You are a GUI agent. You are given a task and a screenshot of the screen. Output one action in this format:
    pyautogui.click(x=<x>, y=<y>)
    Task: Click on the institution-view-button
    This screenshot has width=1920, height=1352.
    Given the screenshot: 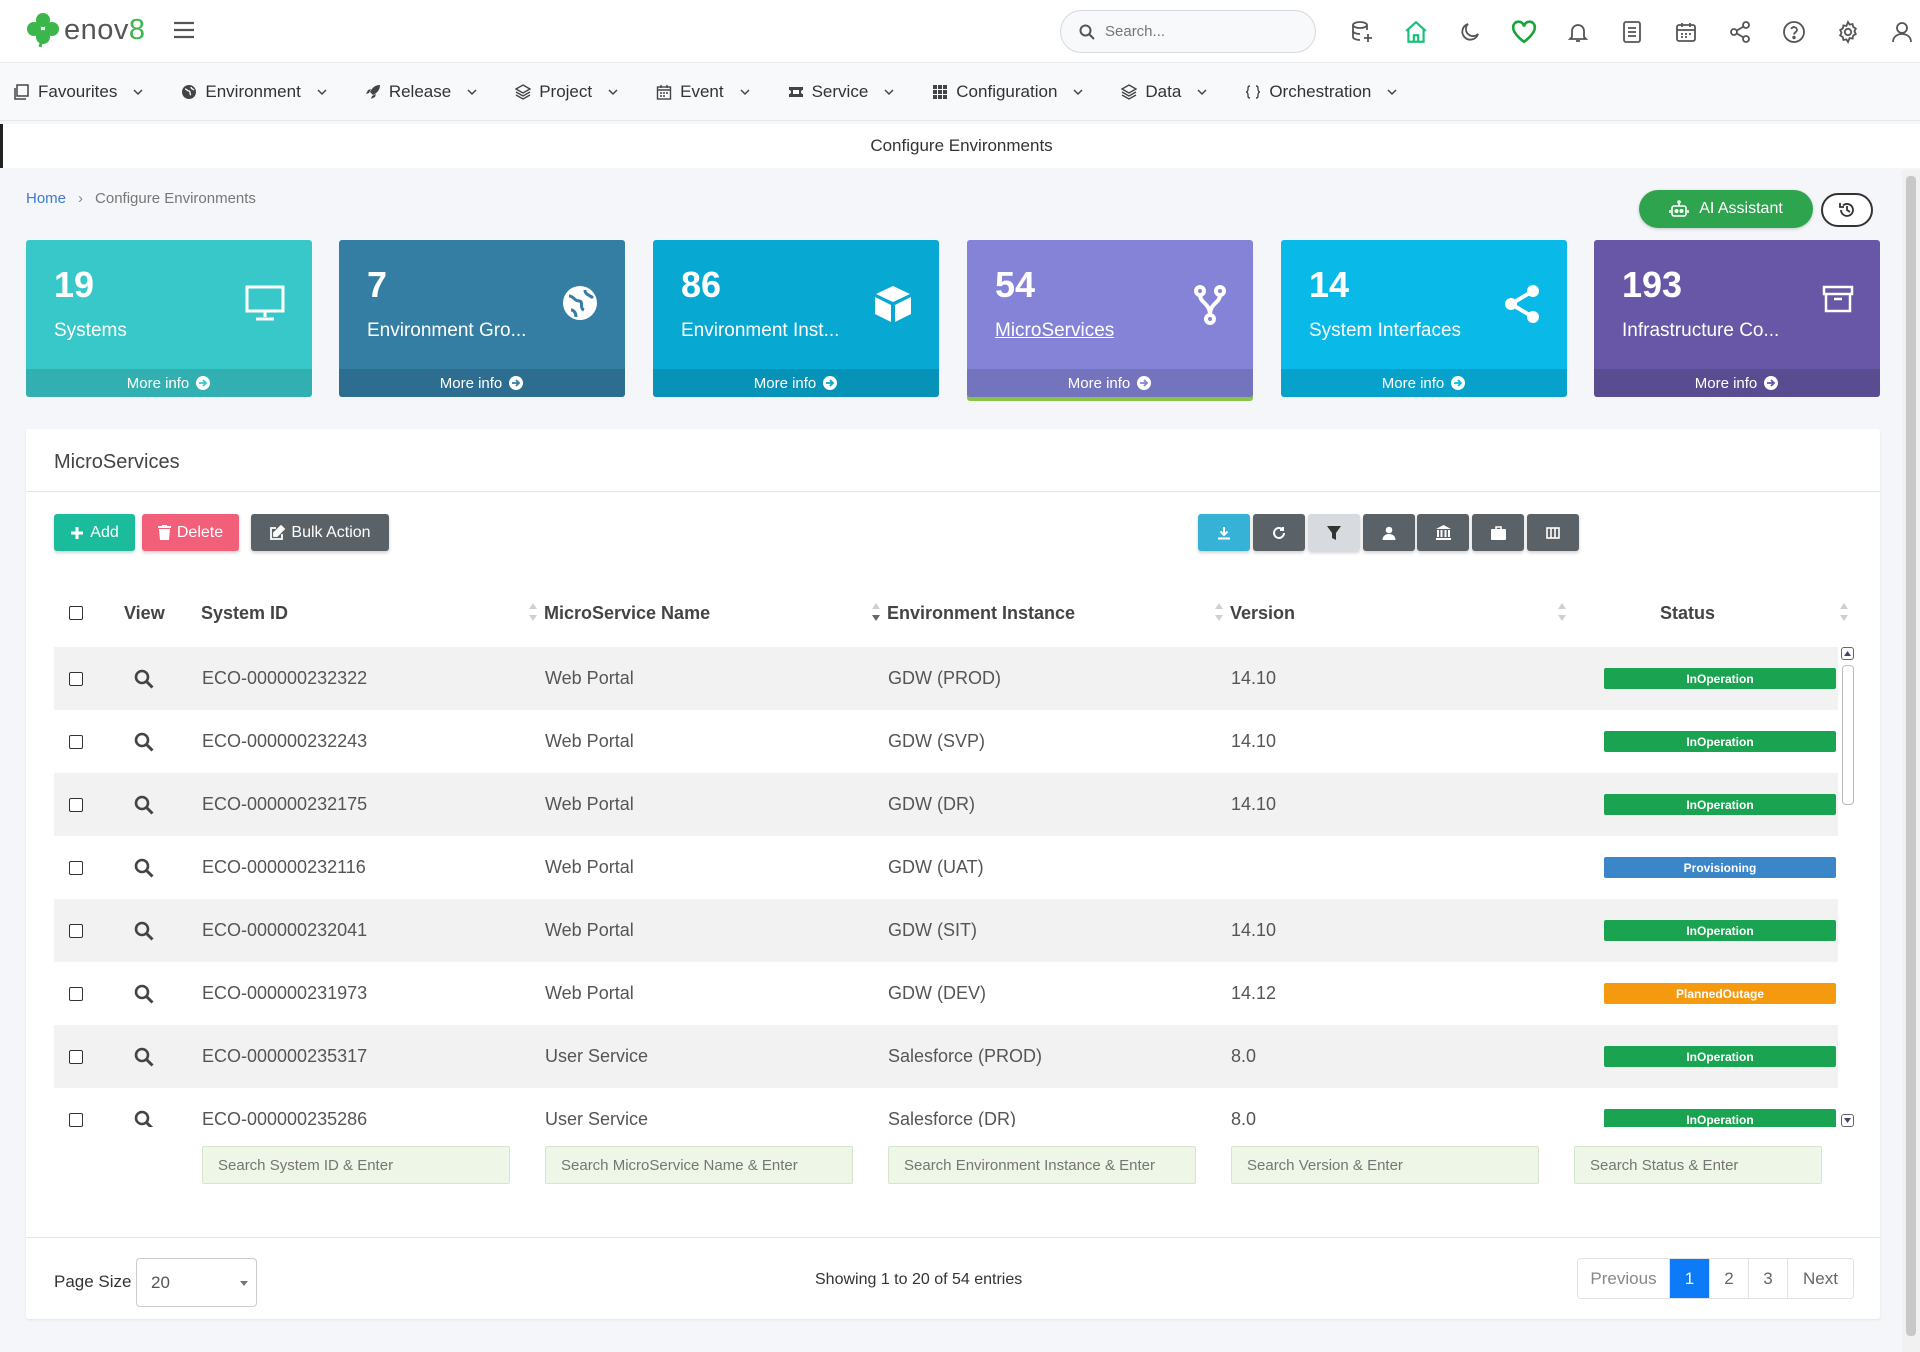 What is the action you would take?
    pyautogui.click(x=1443, y=532)
    